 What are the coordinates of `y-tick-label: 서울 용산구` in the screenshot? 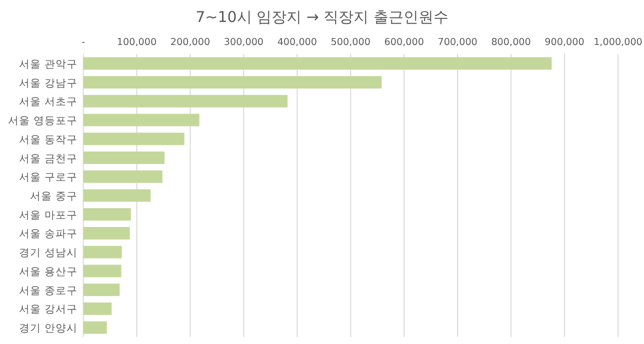 It's located at (48, 272).